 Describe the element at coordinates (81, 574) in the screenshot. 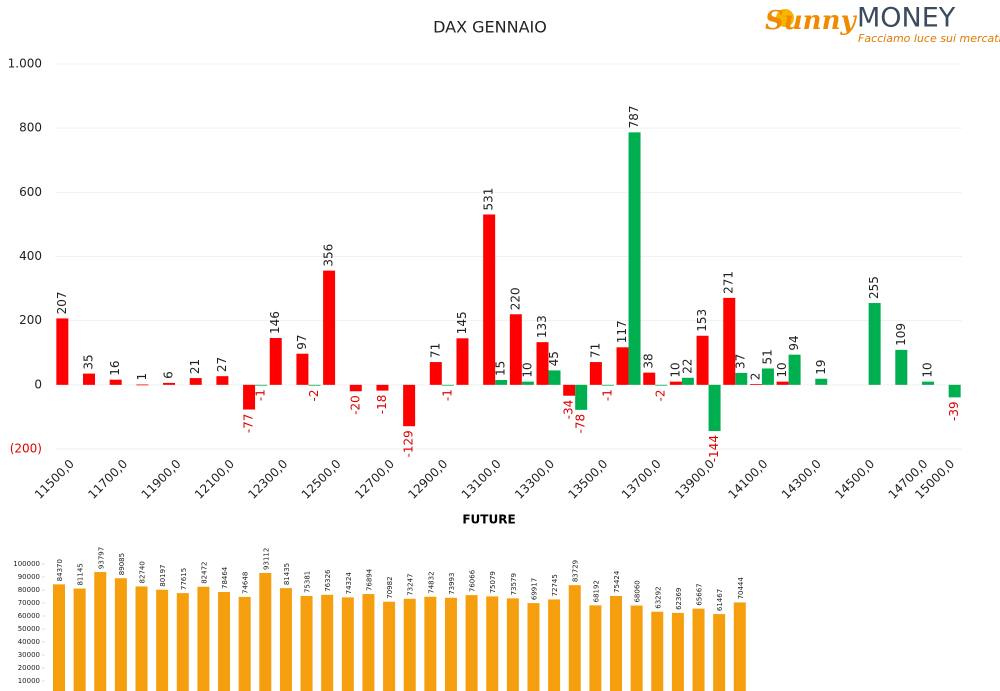

I see `value-label: 81145` at that location.